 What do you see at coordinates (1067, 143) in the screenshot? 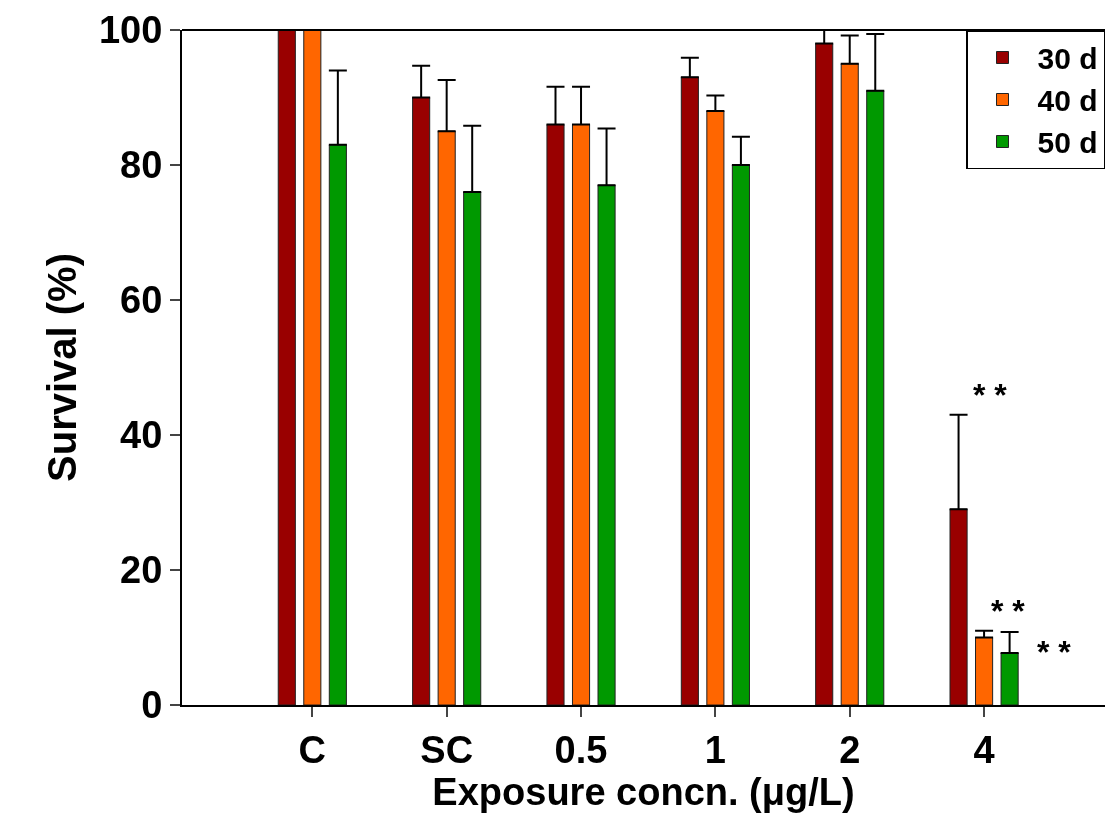
I see `legend-label: 50 d` at bounding box center [1067, 143].